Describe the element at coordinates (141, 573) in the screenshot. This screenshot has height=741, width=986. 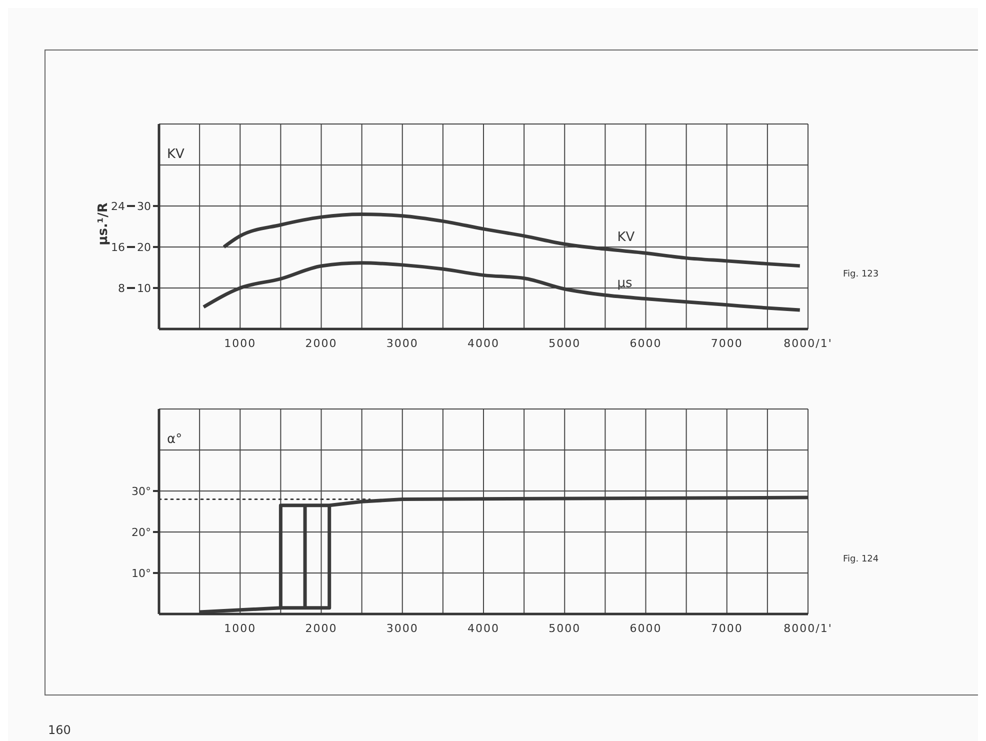
I see `y-tick-label: 10°` at that location.